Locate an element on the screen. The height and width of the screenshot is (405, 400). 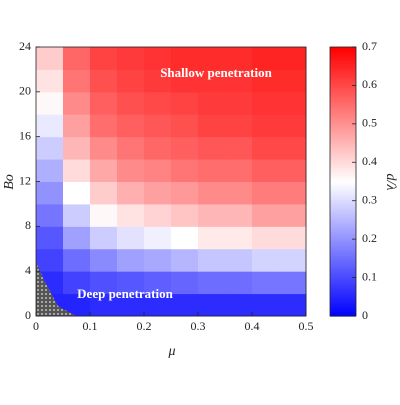
y-tick-label: 12 is located at coordinates (25, 180).